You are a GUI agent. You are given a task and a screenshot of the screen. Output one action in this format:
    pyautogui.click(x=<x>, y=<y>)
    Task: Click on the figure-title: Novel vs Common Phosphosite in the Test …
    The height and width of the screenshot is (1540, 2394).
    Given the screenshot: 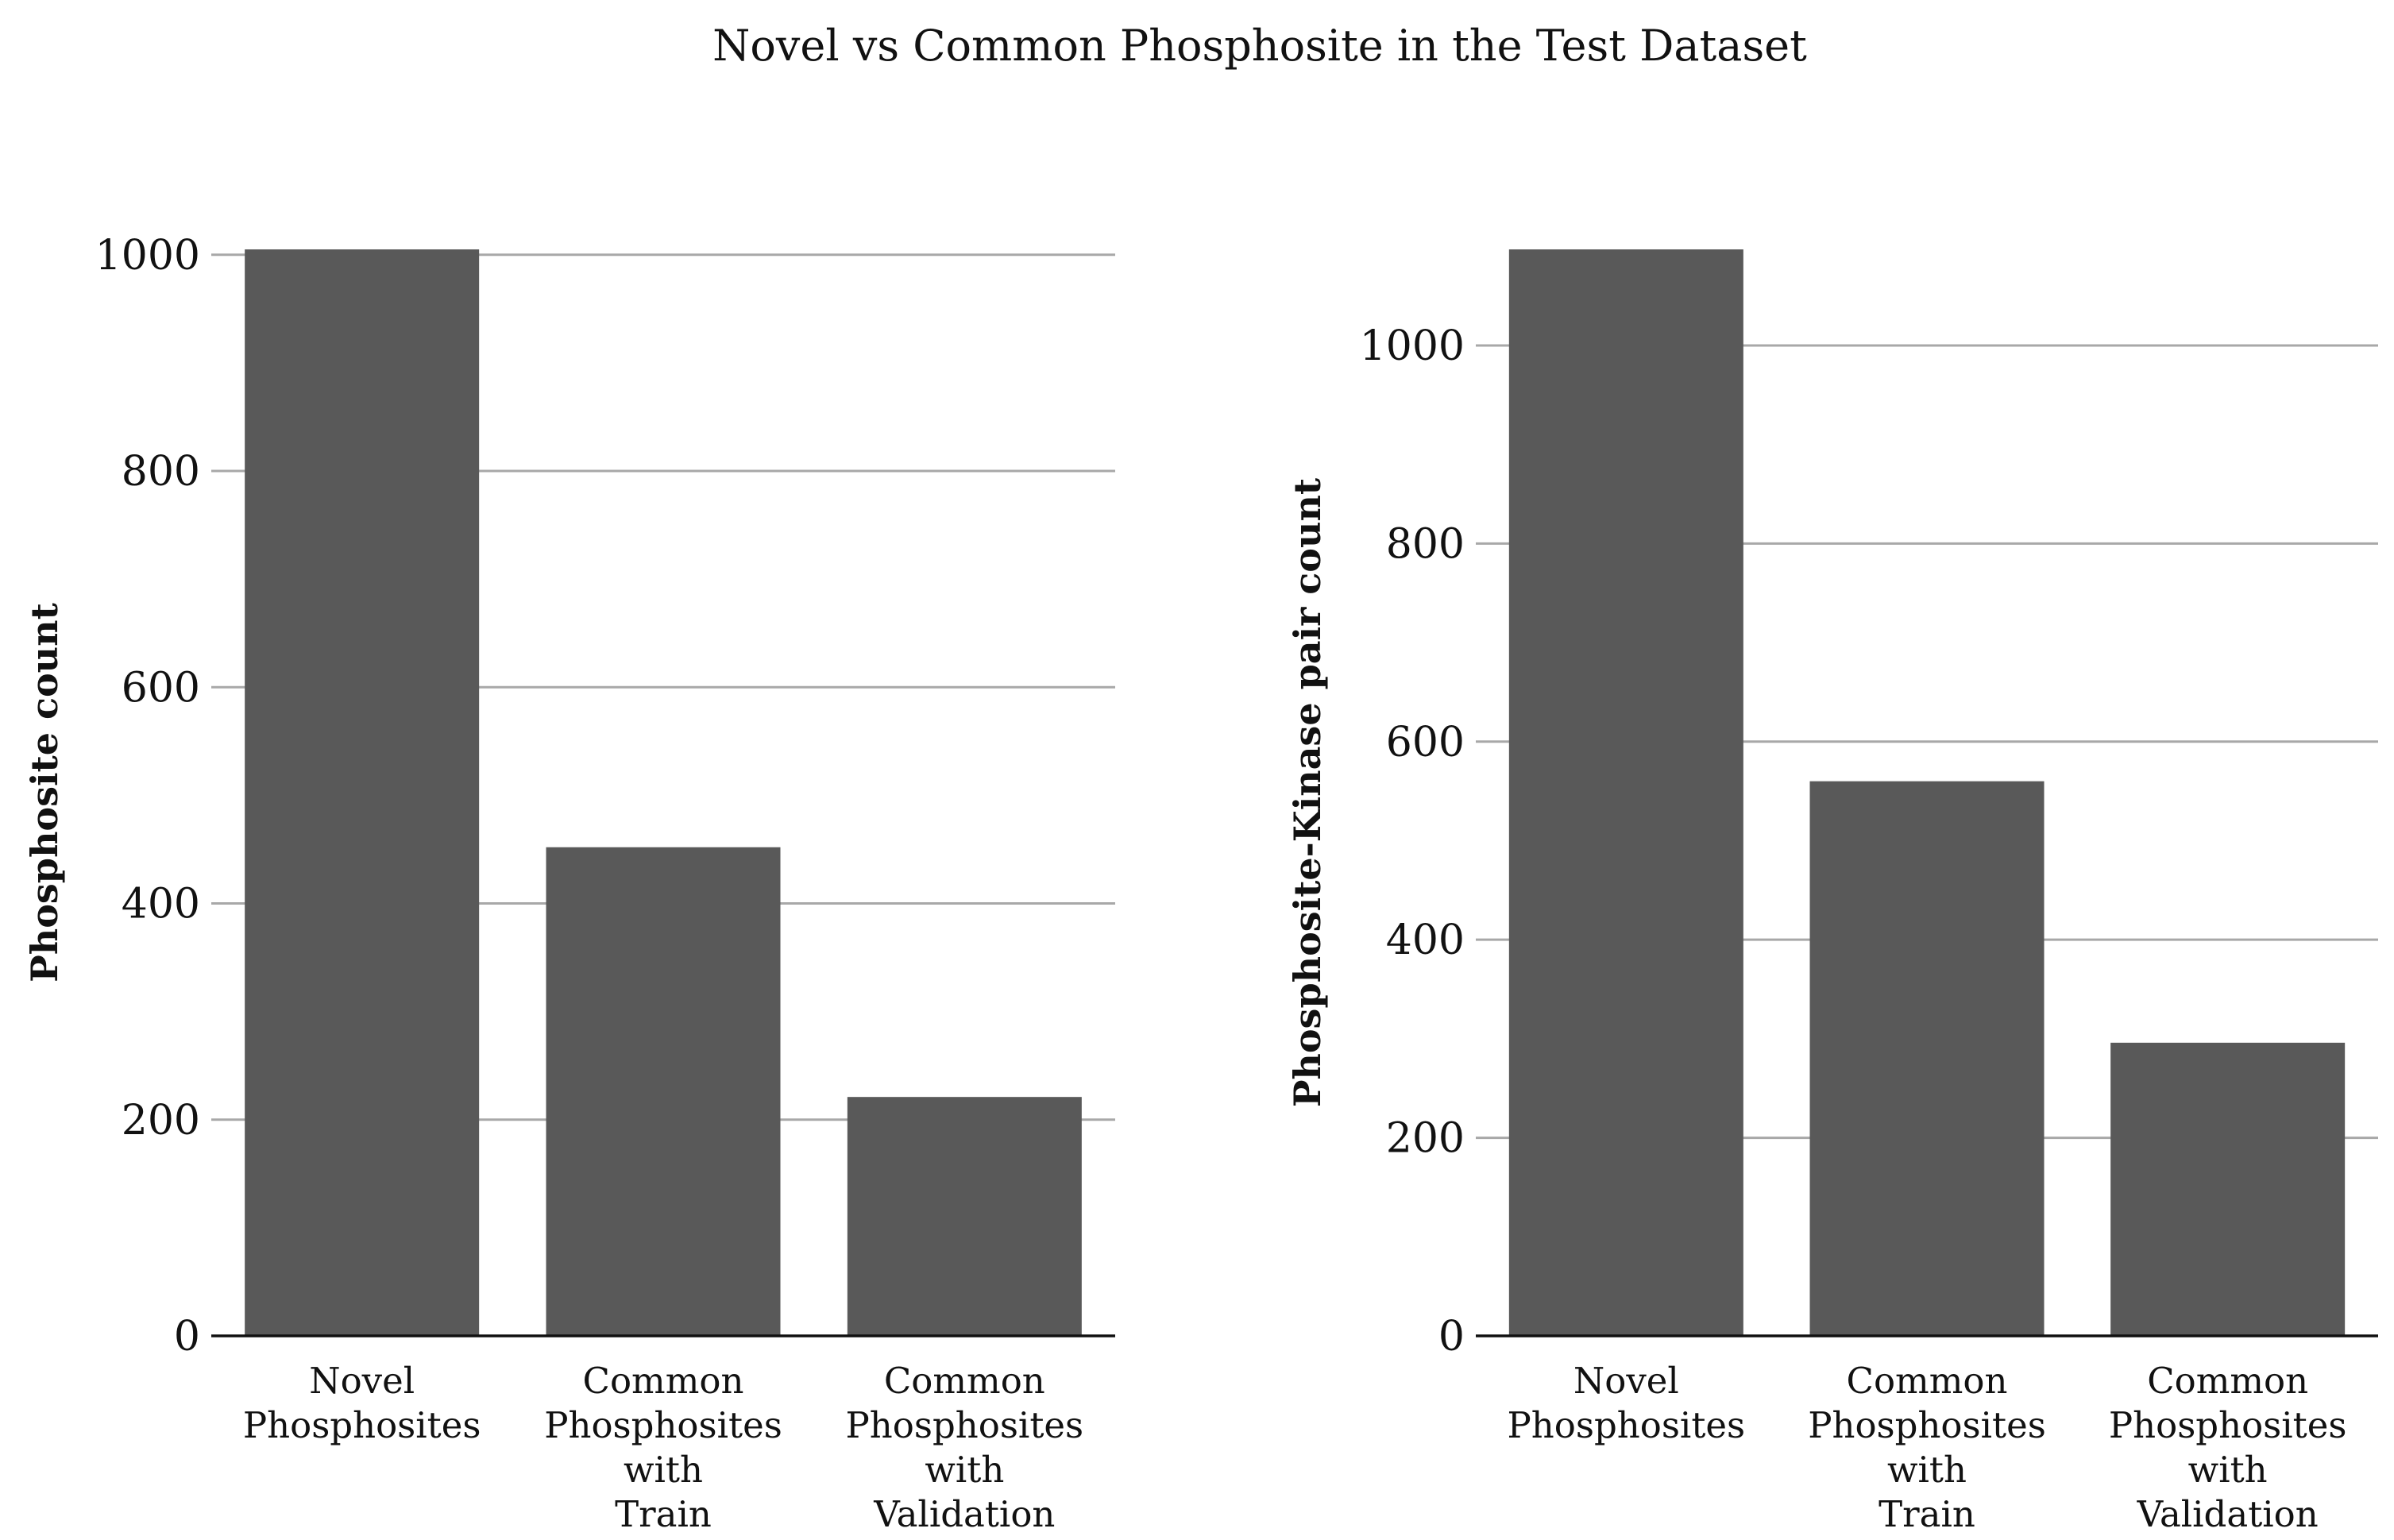 What is the action you would take?
    pyautogui.click(x=1259, y=46)
    